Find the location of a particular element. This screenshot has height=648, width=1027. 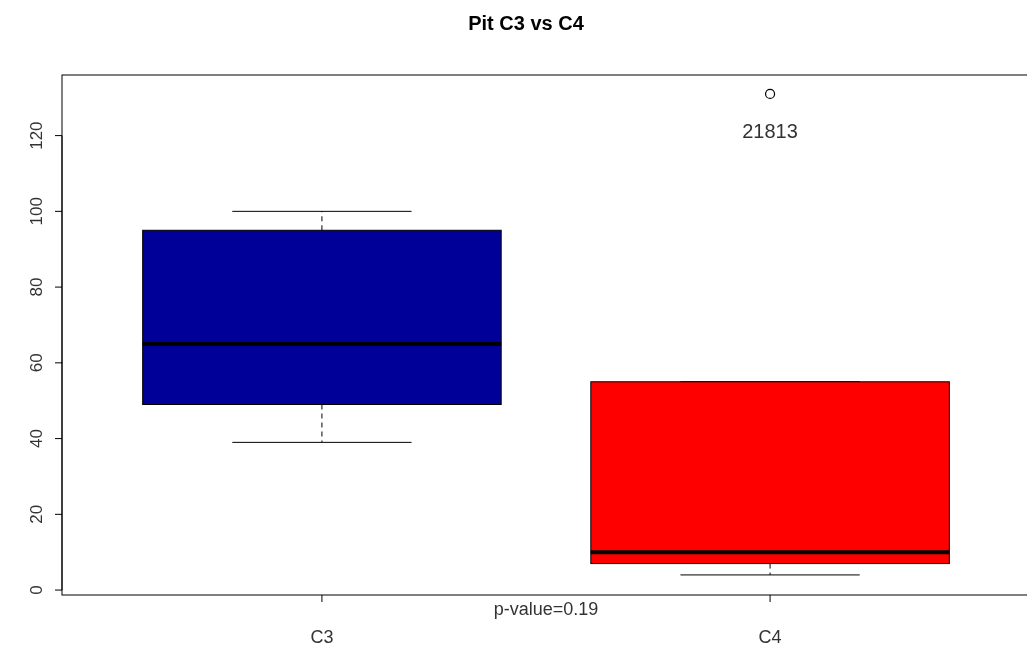

y-tick-label: 0 is located at coordinates (36, 590).